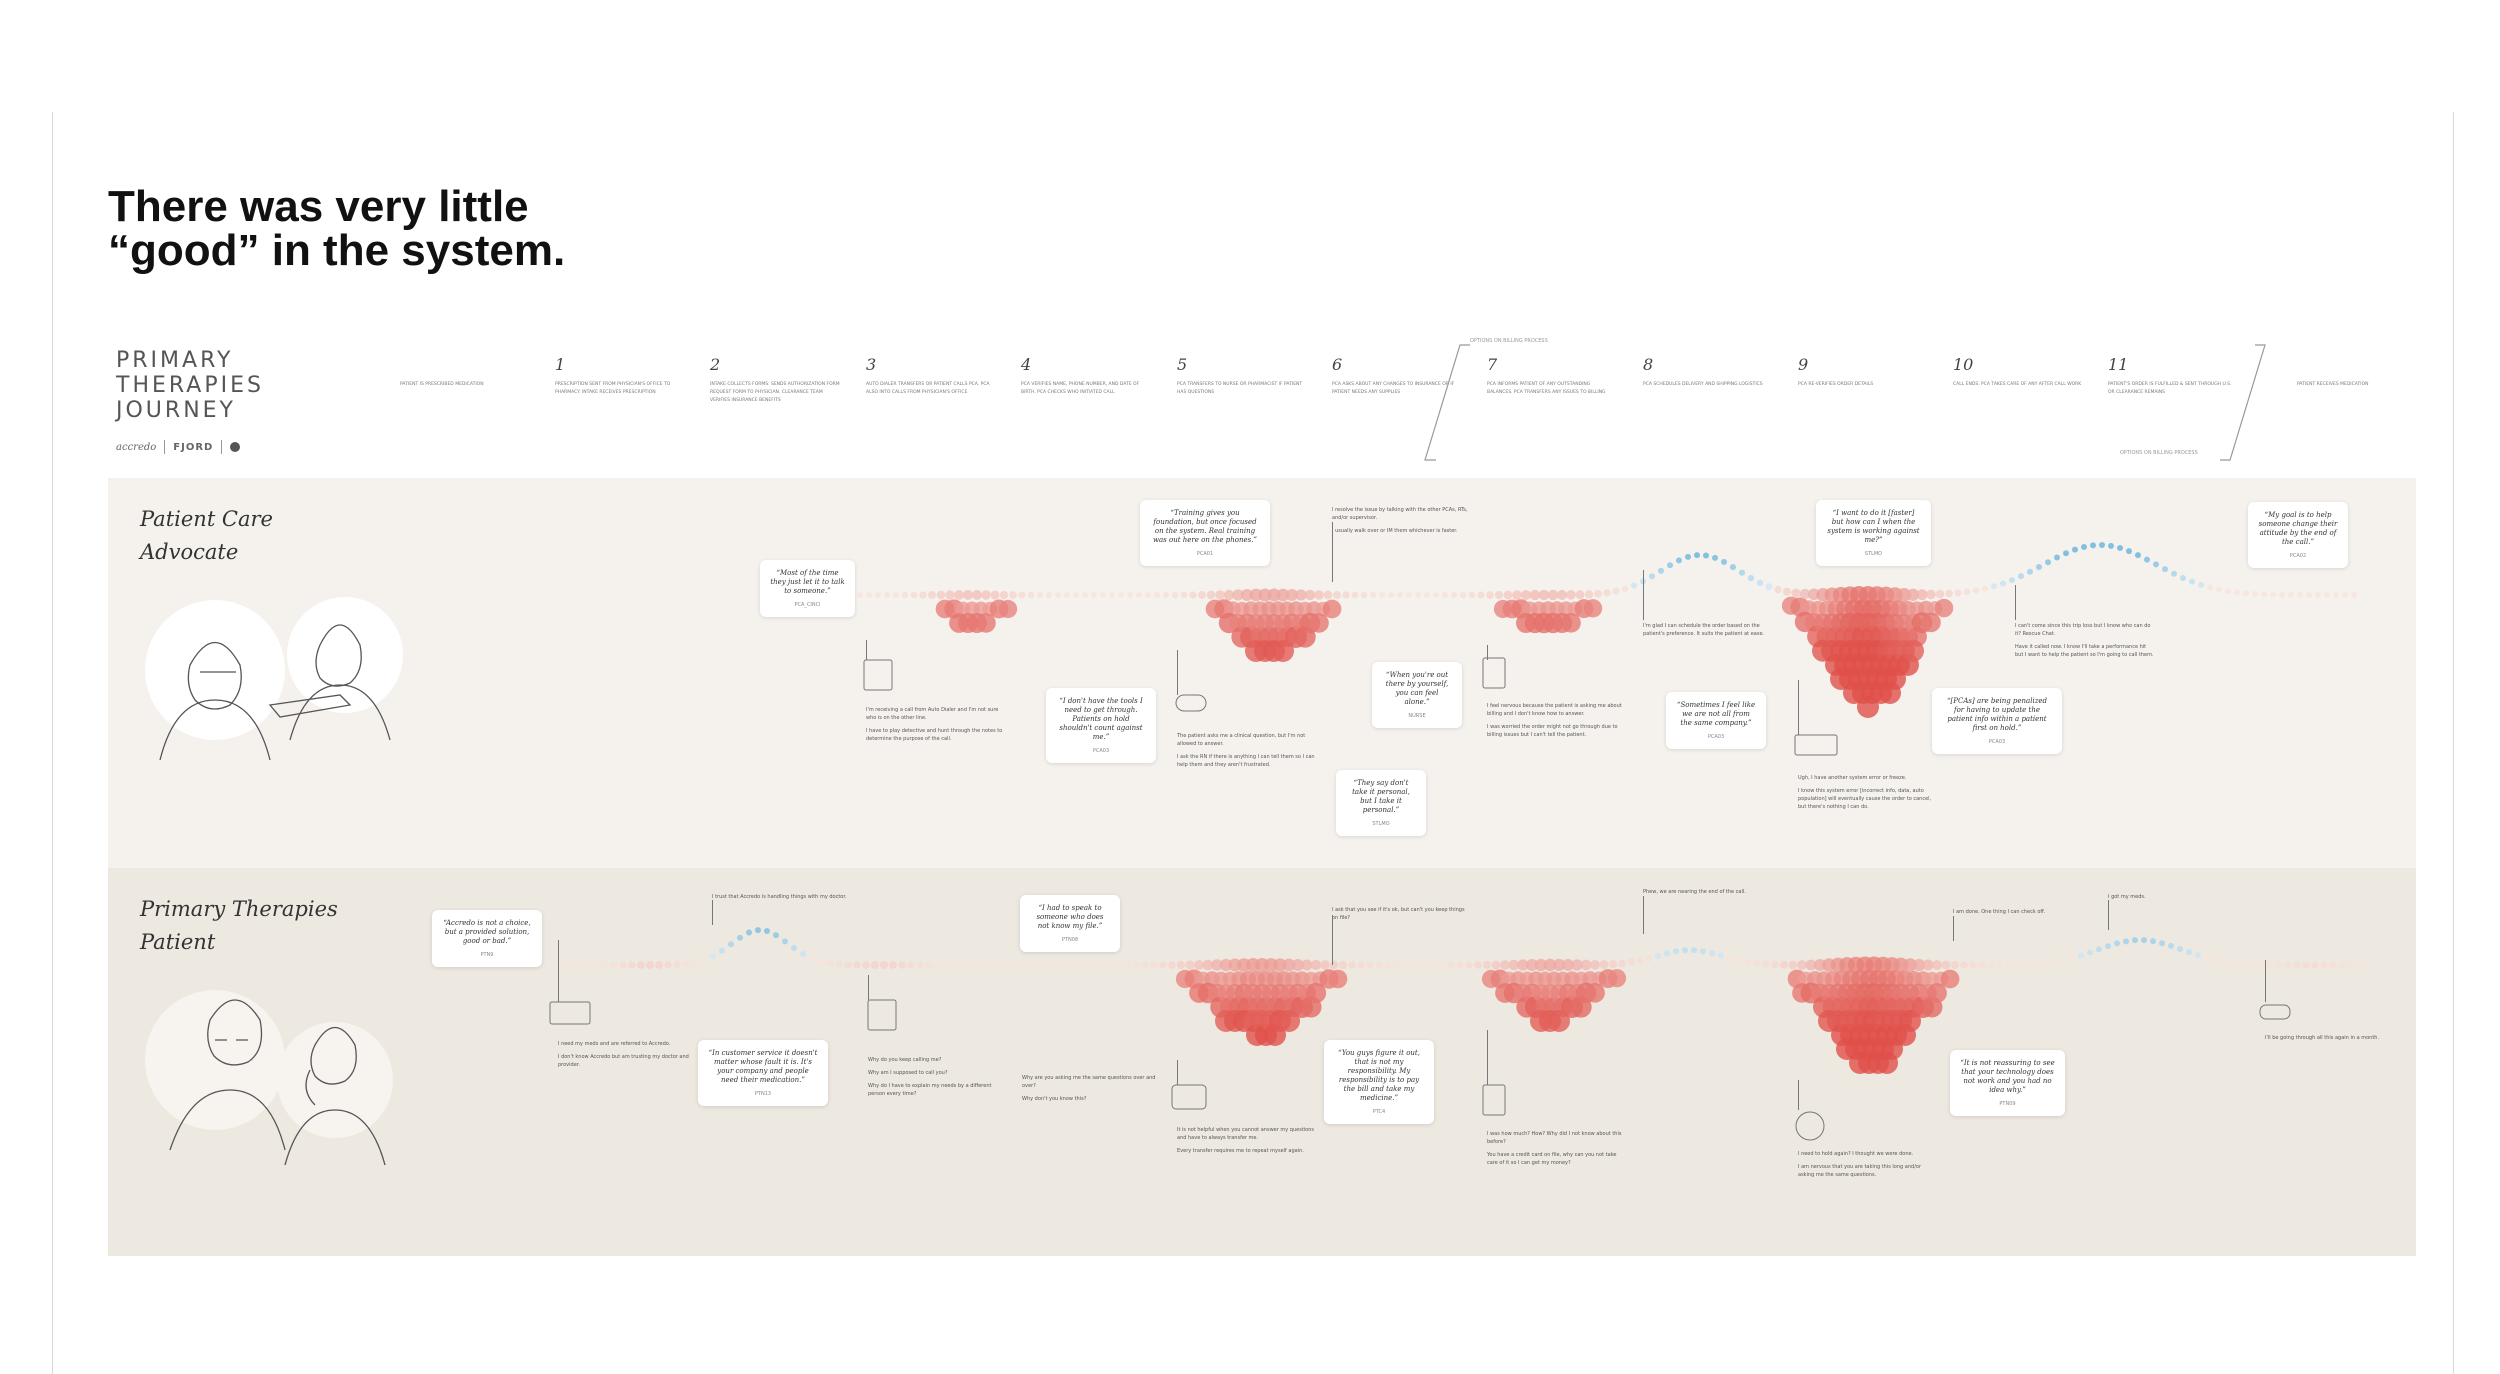  Describe the element at coordinates (2453, 743) in the screenshot. I see `frame-right-border` at that location.